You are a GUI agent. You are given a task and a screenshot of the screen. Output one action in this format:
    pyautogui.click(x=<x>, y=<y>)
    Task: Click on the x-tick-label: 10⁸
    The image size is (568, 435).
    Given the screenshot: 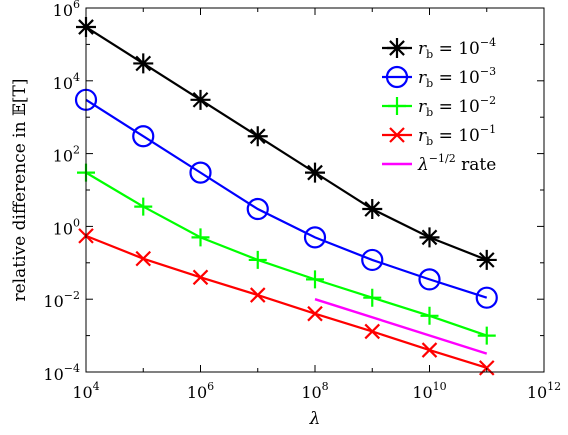 What is the action you would take?
    pyautogui.click(x=314, y=391)
    